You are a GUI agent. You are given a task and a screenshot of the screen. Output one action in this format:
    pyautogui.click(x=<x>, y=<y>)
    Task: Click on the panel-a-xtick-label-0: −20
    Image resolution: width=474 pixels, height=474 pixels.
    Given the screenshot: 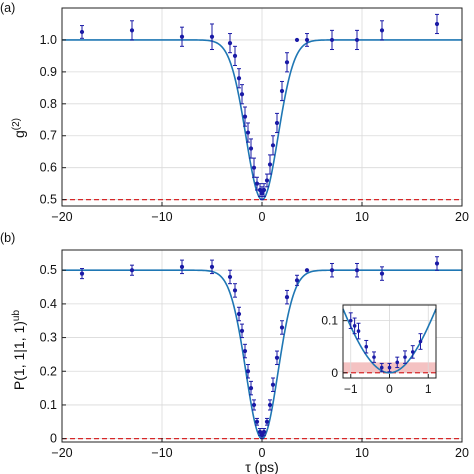 What is the action you would take?
    pyautogui.click(x=61, y=217)
    